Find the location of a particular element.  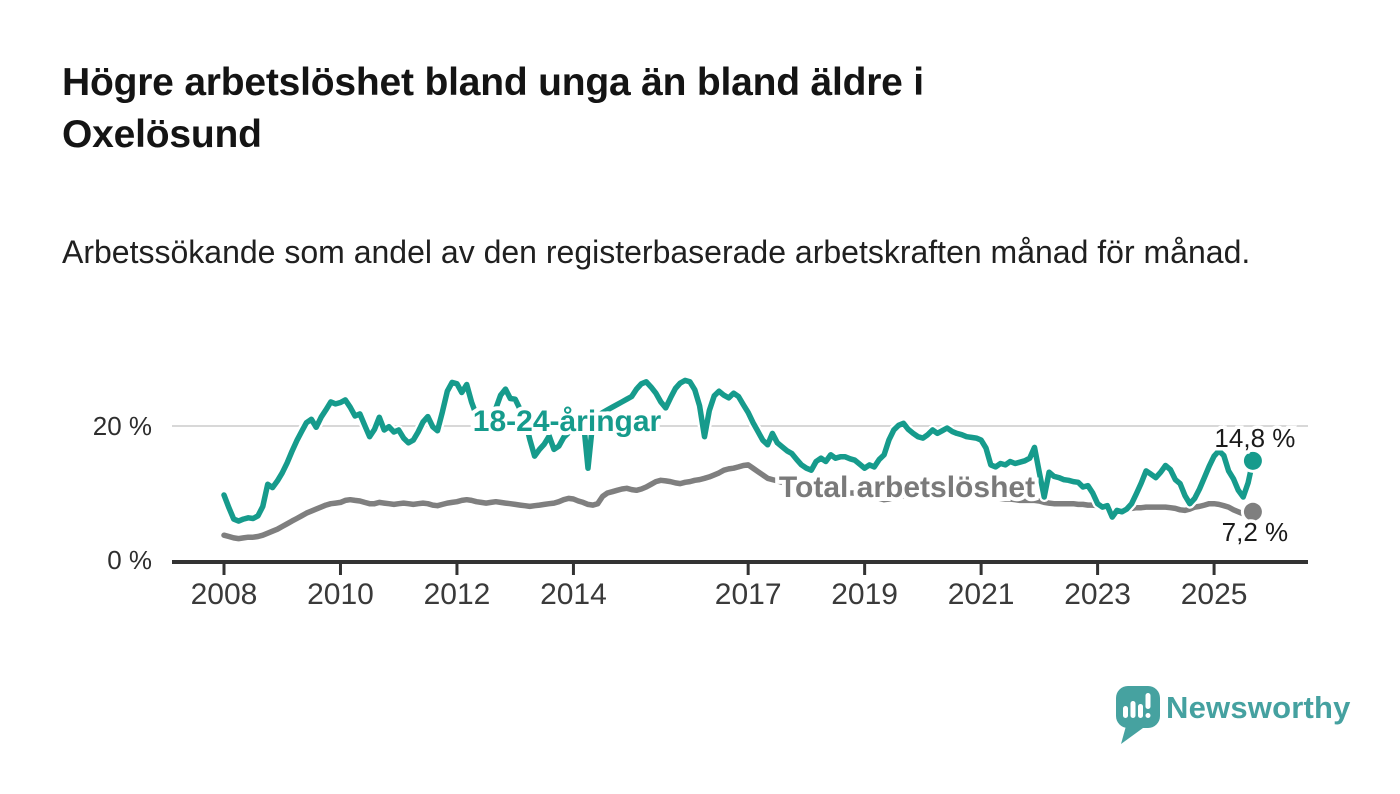

x-tick-label: 2019 is located at coordinates (864, 594).